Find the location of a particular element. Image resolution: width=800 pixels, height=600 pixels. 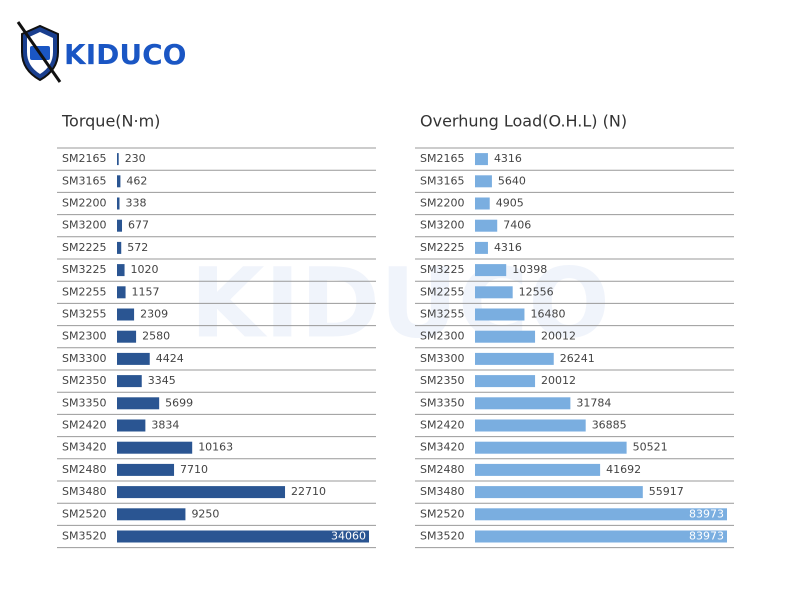

value-label: 4905 is located at coordinates (510, 203).